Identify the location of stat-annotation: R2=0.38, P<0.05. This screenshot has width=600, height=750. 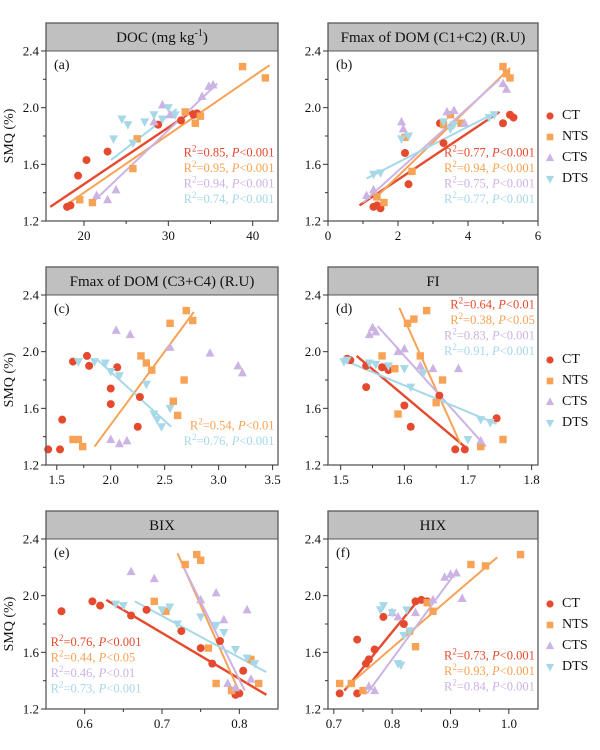
(492, 319).